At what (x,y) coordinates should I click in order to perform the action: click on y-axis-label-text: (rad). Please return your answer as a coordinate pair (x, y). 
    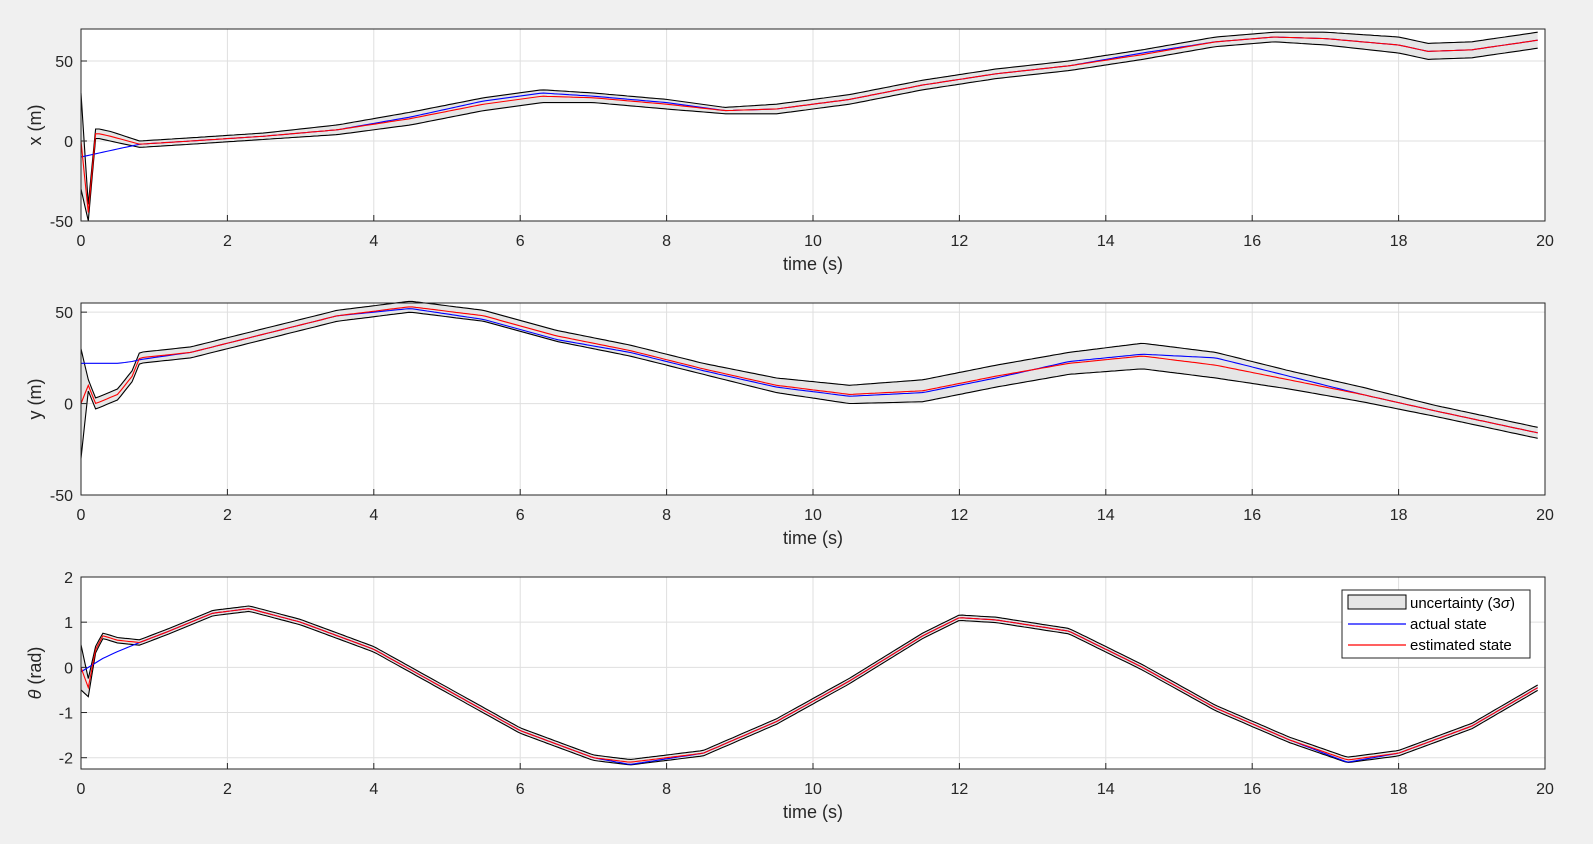
    Looking at the image, I should click on (35, 668).